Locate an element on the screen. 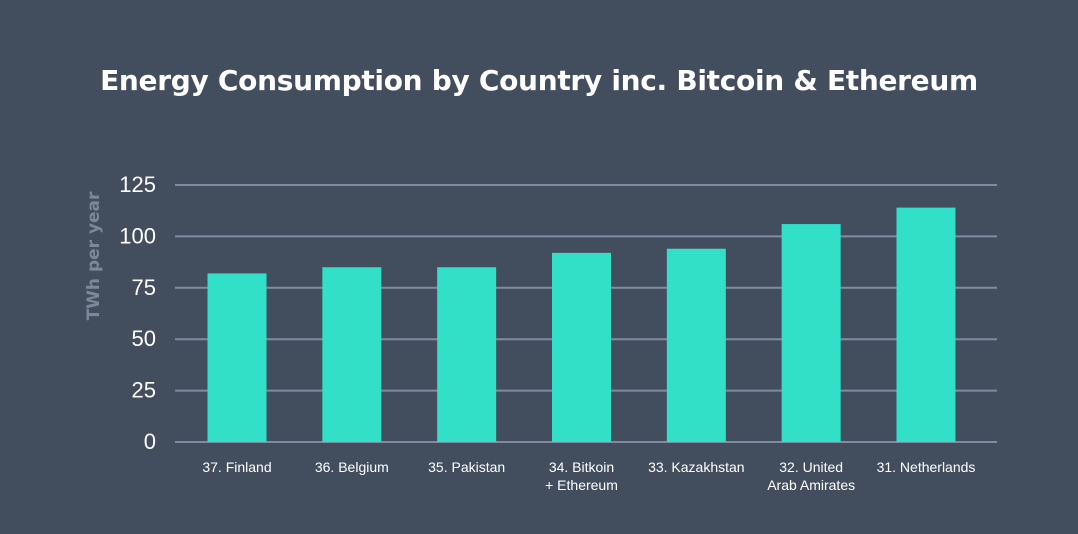  y-tick-label: 50 is located at coordinates (144, 338).